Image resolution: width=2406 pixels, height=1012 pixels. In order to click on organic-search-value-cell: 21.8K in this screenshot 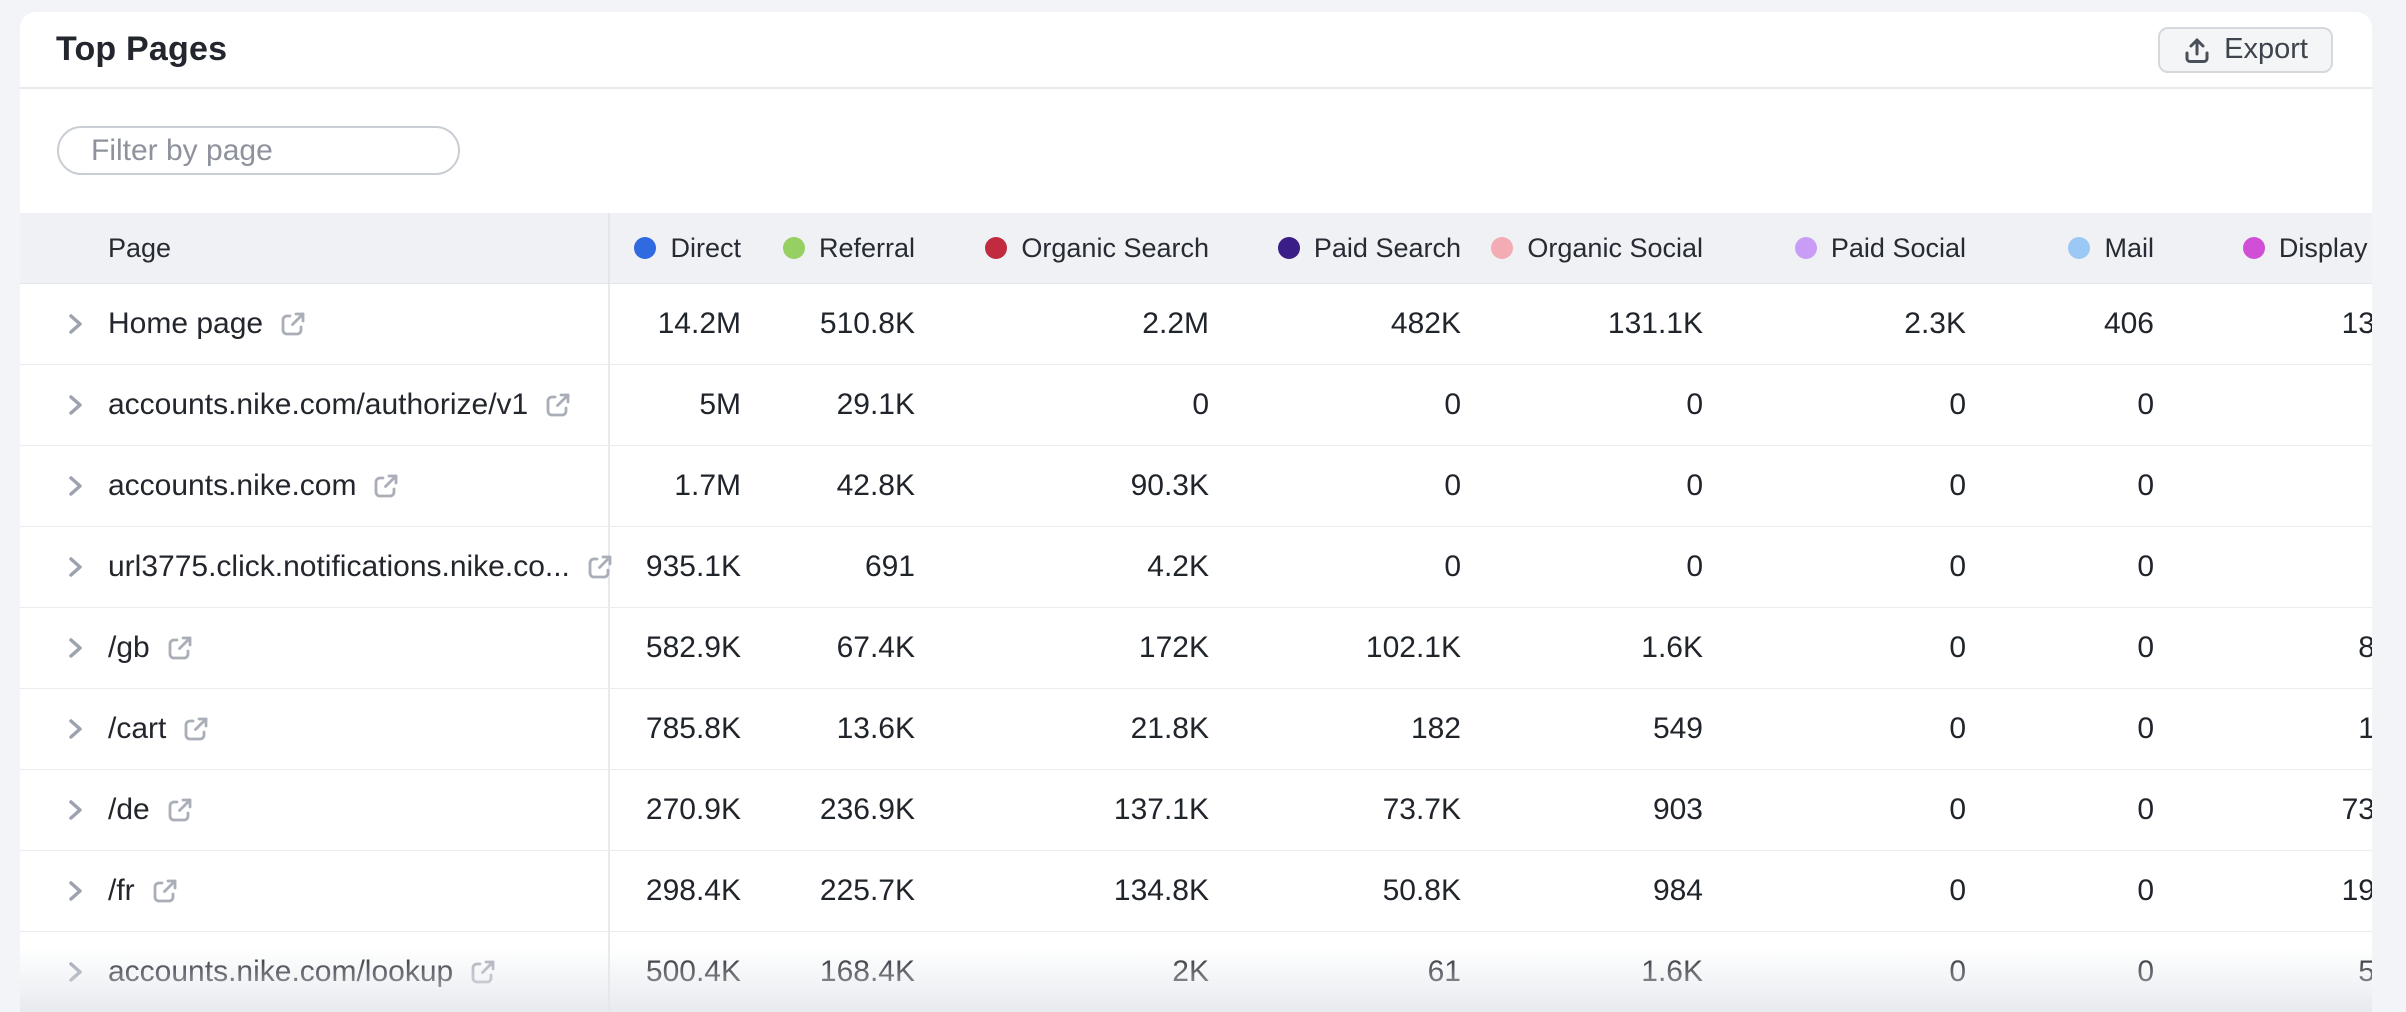, I will do `click(1169, 728)`.